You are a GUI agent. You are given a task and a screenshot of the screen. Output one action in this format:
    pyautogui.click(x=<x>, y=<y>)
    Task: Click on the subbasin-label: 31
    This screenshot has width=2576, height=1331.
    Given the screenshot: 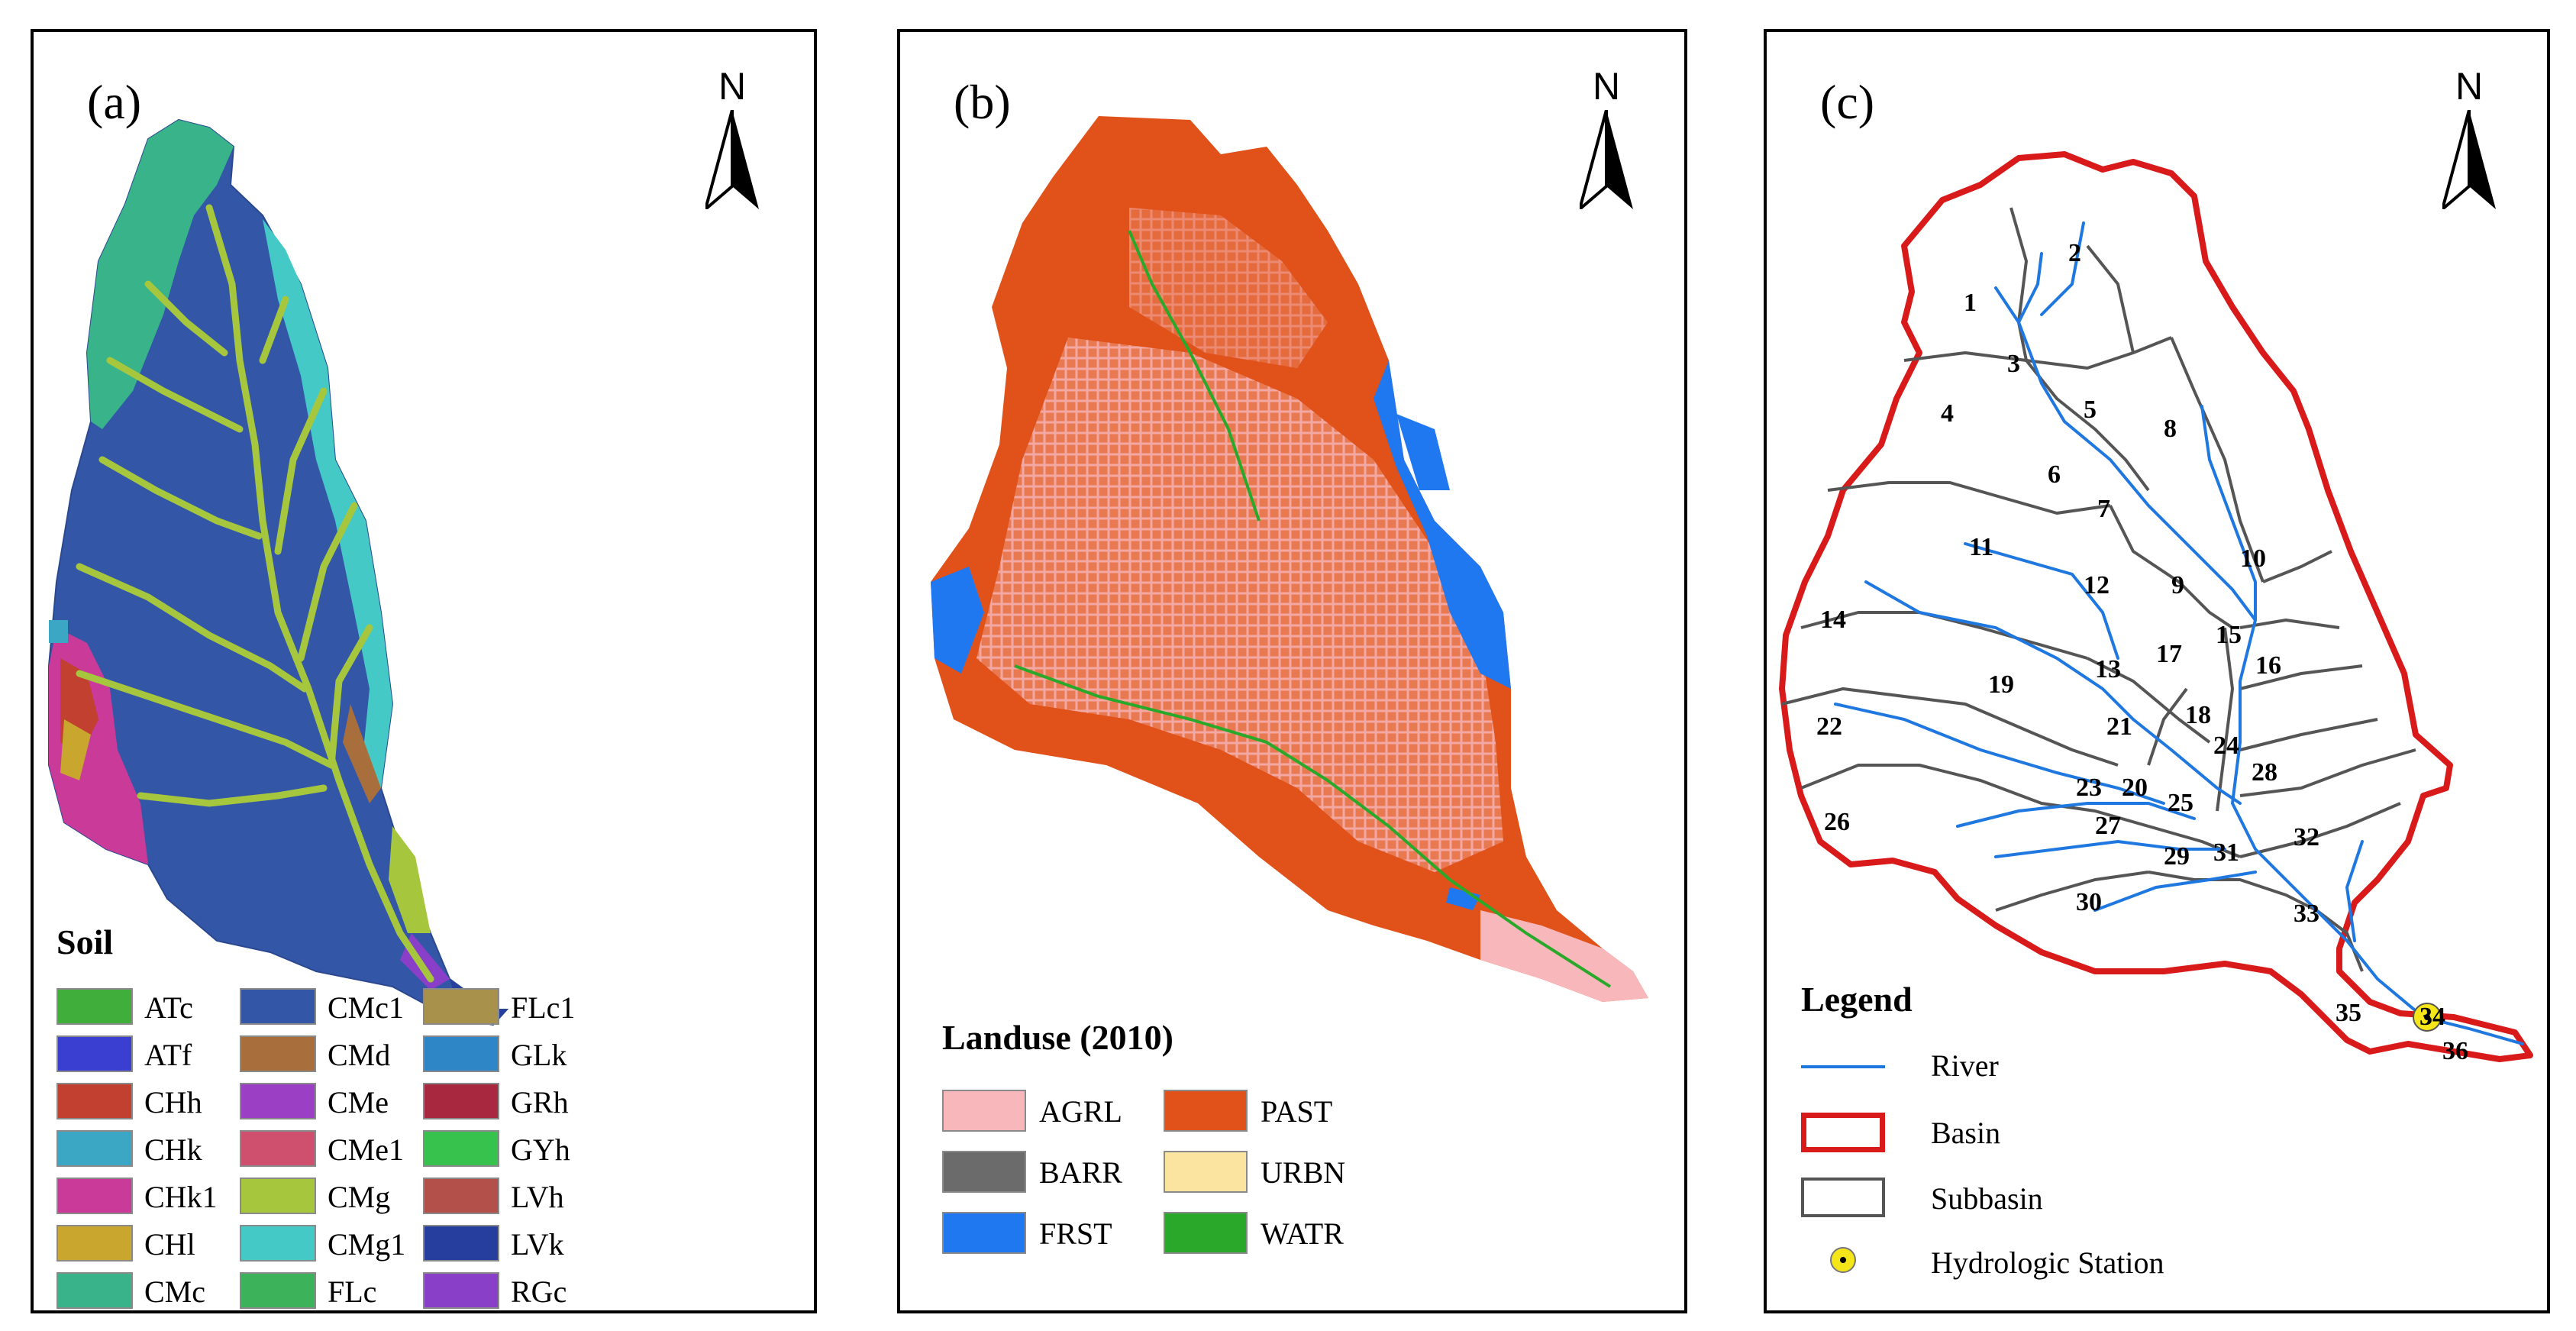 What is the action you would take?
    pyautogui.click(x=2226, y=853)
    